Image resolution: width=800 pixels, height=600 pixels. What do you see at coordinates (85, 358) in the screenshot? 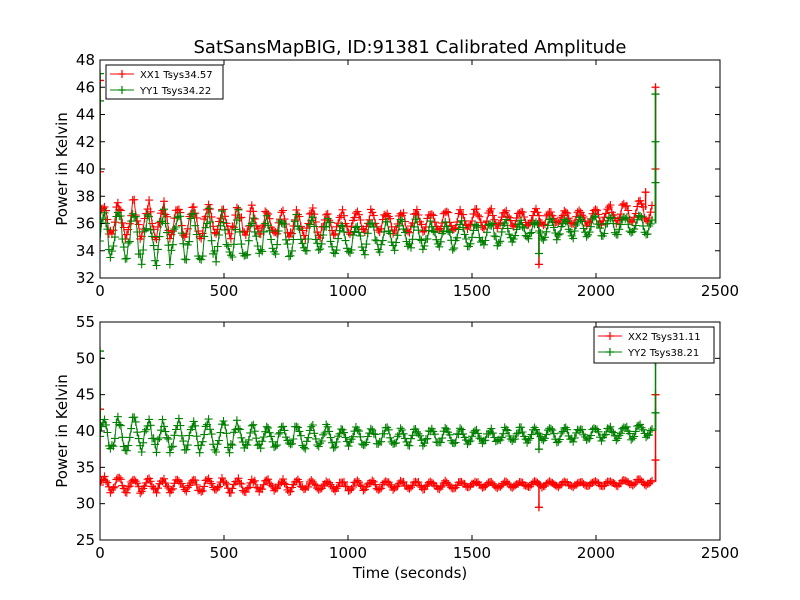
I see `y-tick-label: 50` at bounding box center [85, 358].